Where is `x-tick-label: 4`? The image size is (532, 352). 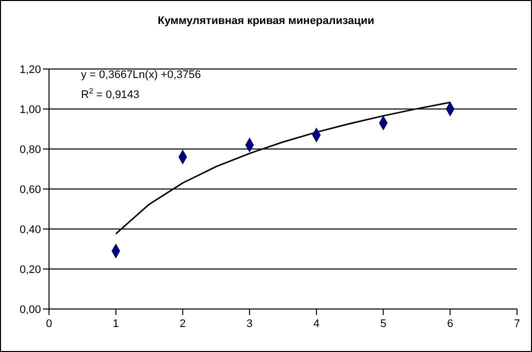
x-tick-label: 4 is located at coordinates (316, 324).